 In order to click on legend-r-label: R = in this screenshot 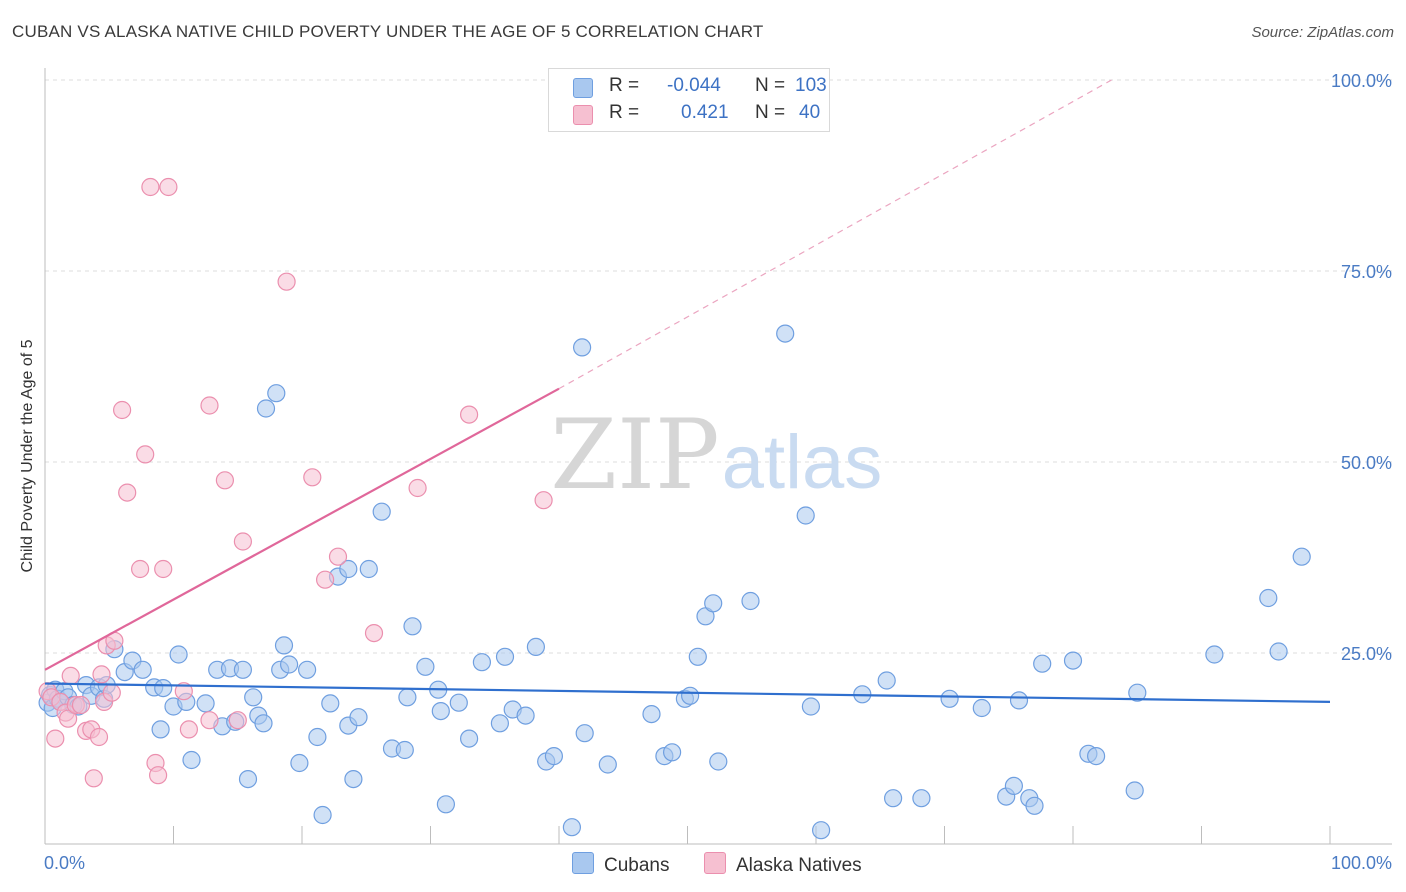, I will do `click(624, 112)`.